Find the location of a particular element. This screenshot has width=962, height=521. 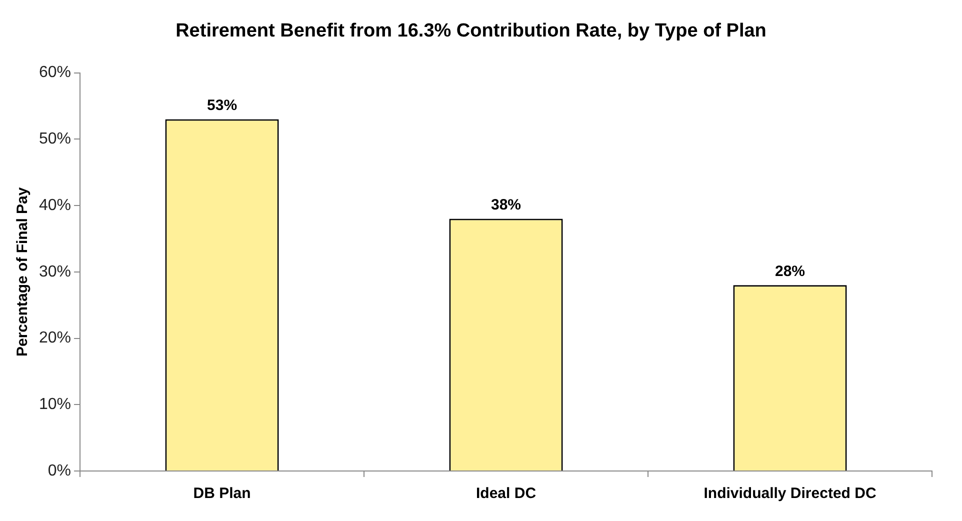

x-tick-label: Ideal DC is located at coordinates (506, 493).